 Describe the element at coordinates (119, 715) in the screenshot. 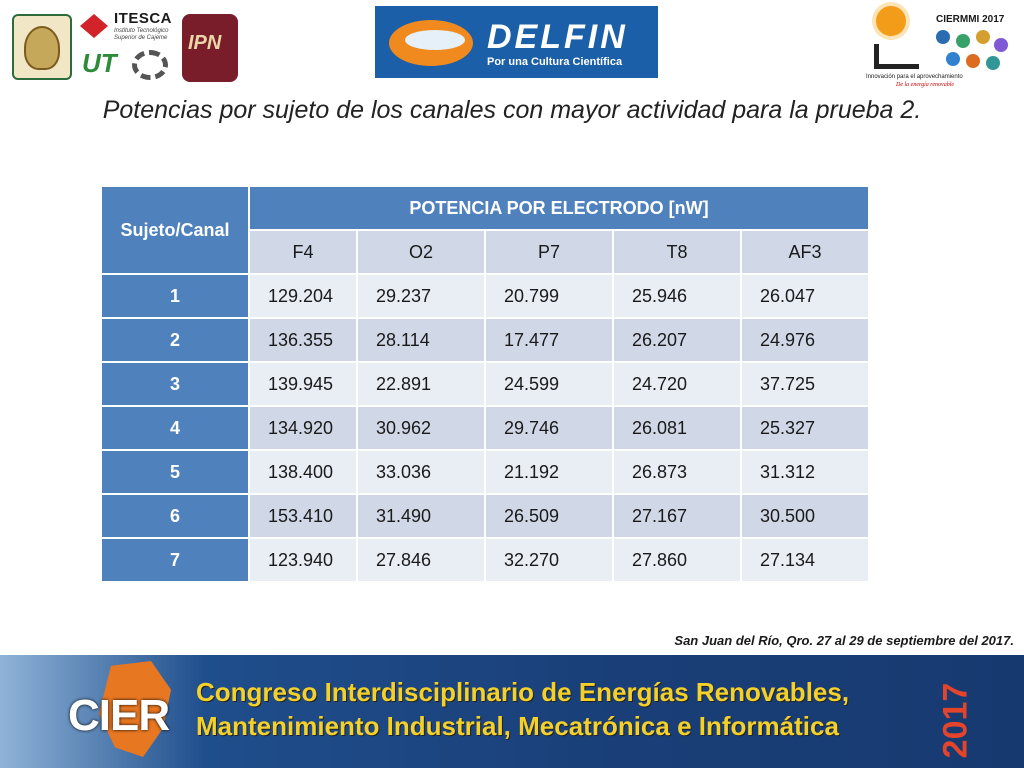

I see `cier-logo: CIER` at that location.